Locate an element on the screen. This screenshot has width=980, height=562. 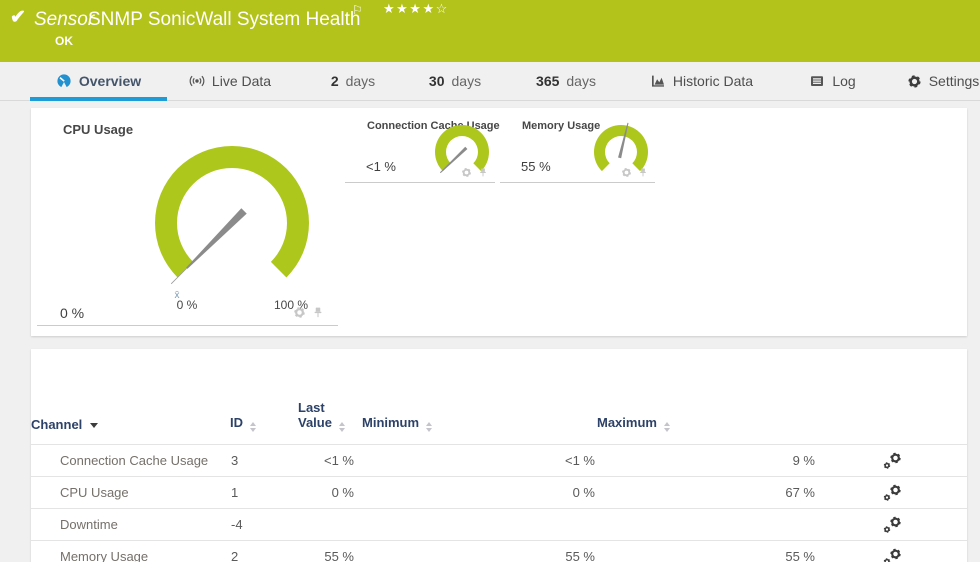
gauge-icon is located at coordinates (64, 81).